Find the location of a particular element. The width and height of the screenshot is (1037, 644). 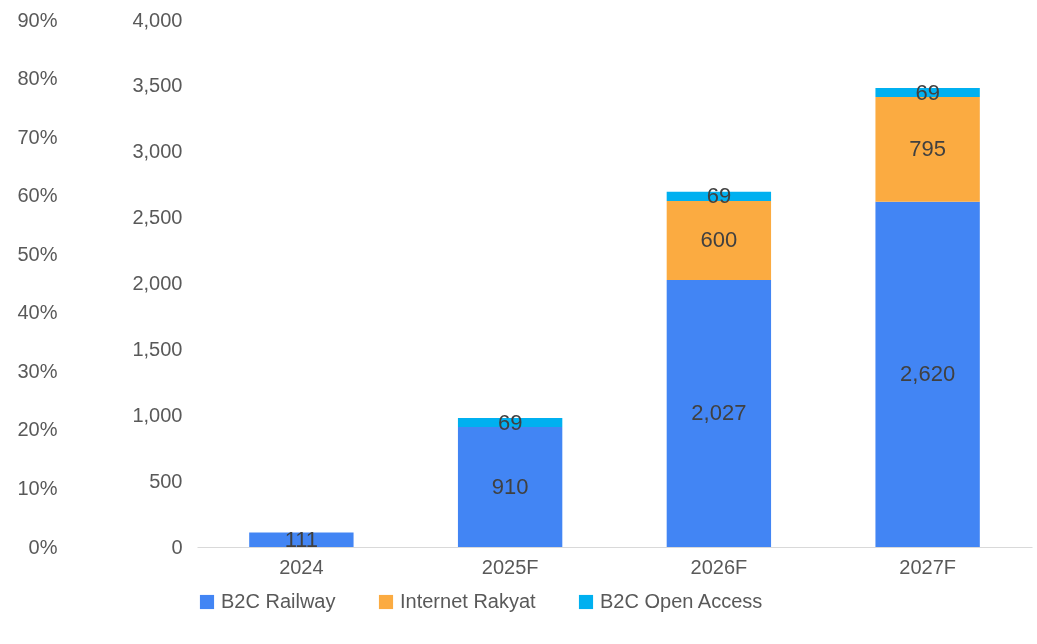

data-label: 2,027 is located at coordinates (719, 413).